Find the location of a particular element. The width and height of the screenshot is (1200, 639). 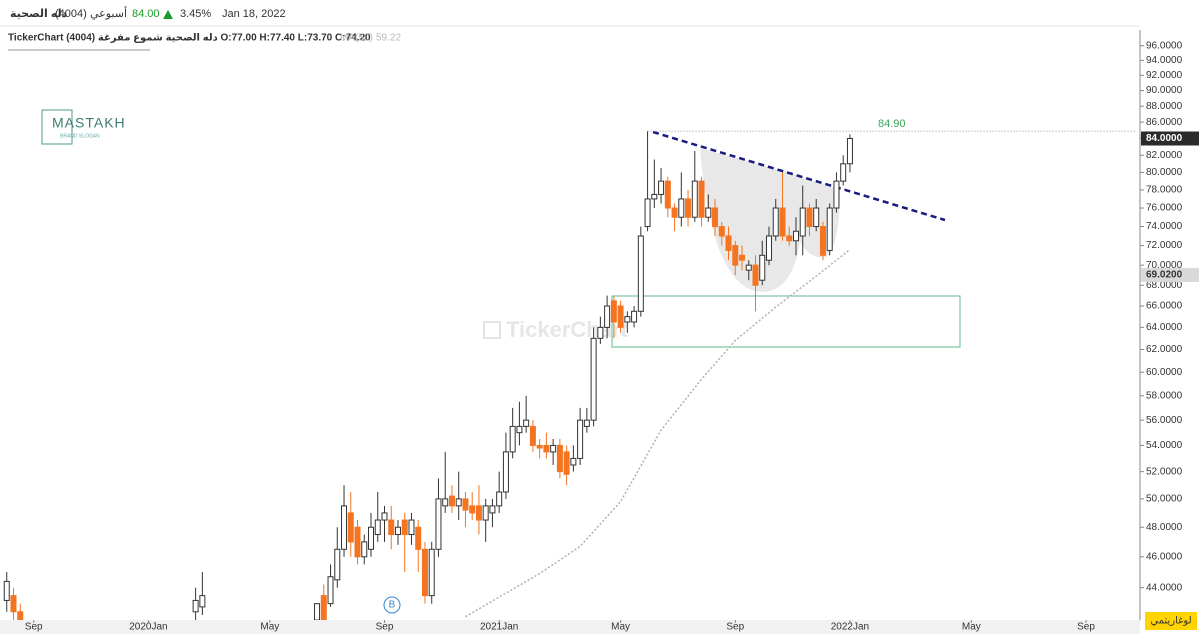

trendline is located at coordinates (799, 176).